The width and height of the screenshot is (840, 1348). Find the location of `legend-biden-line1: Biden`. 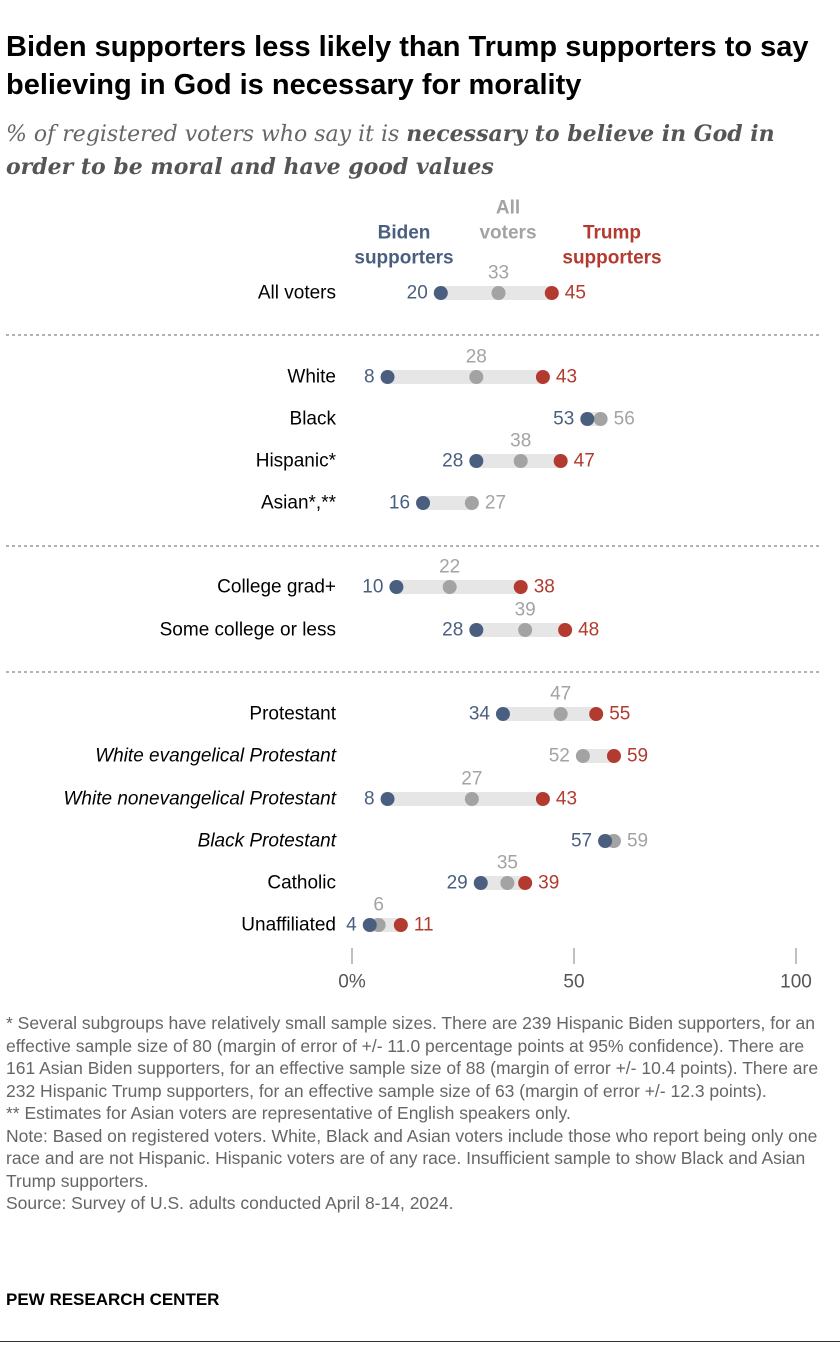

legend-biden-line1: Biden is located at coordinates (404, 233).